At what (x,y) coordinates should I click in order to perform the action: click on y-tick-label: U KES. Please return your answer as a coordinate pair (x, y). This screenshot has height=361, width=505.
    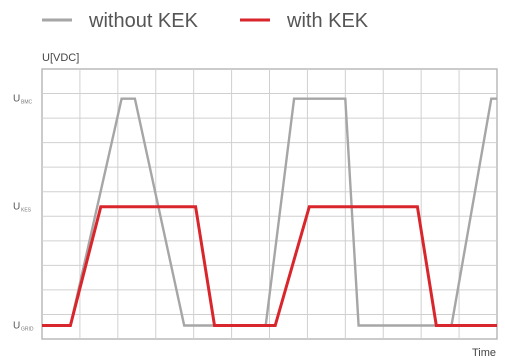
    Looking at the image, I should click on (22, 208).